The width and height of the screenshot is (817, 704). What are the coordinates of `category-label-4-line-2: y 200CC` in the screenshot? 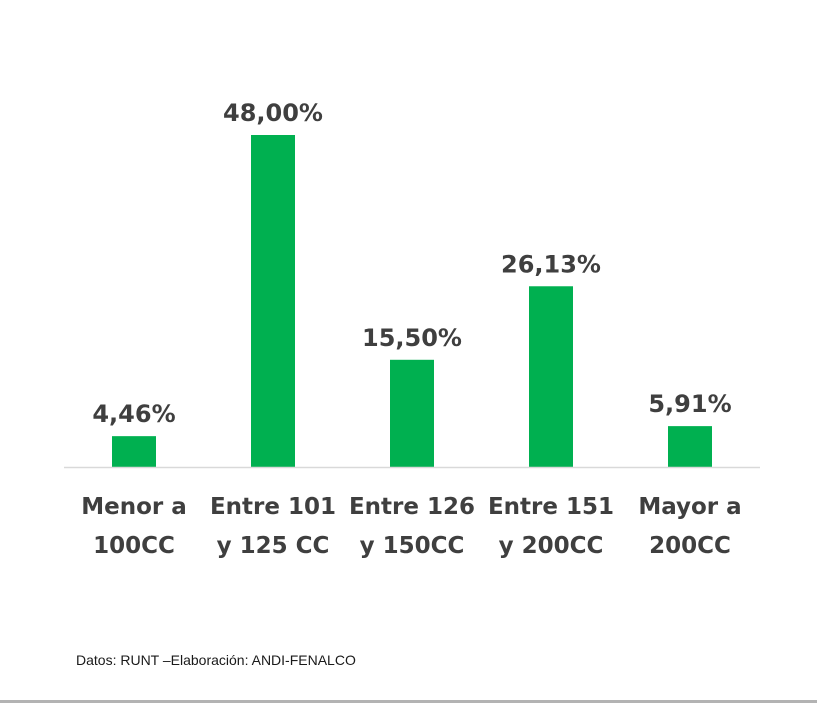 It's located at (551, 546).